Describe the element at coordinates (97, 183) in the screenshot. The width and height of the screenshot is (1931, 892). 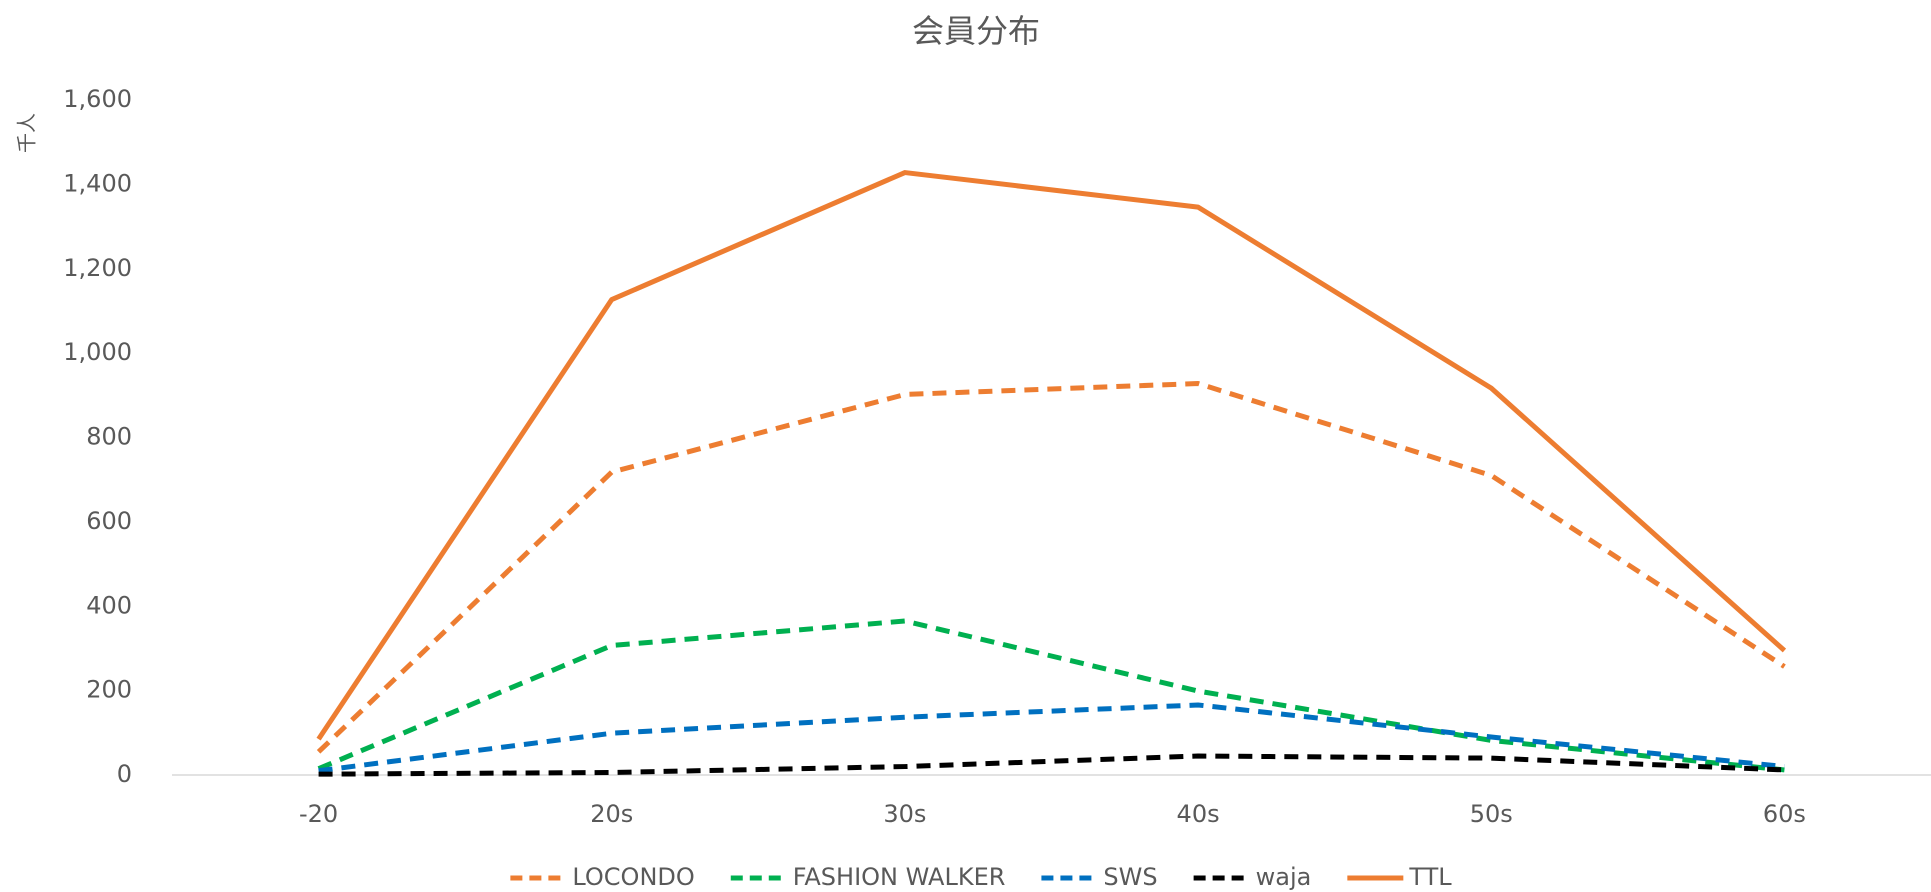
I see `y-tick-label: 1,400` at that location.